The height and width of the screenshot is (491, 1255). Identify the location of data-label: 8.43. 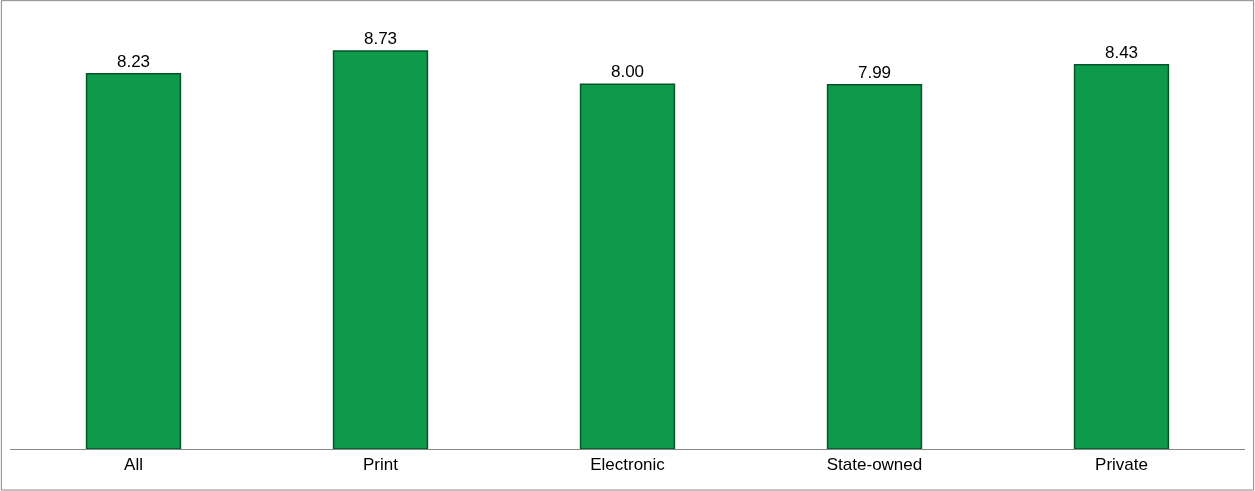
(1121, 52).